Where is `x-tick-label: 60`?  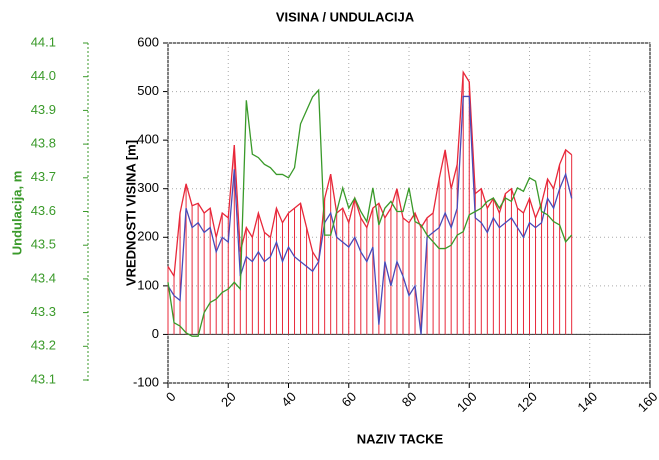
x-tick-label: 60 is located at coordinates (348, 399).